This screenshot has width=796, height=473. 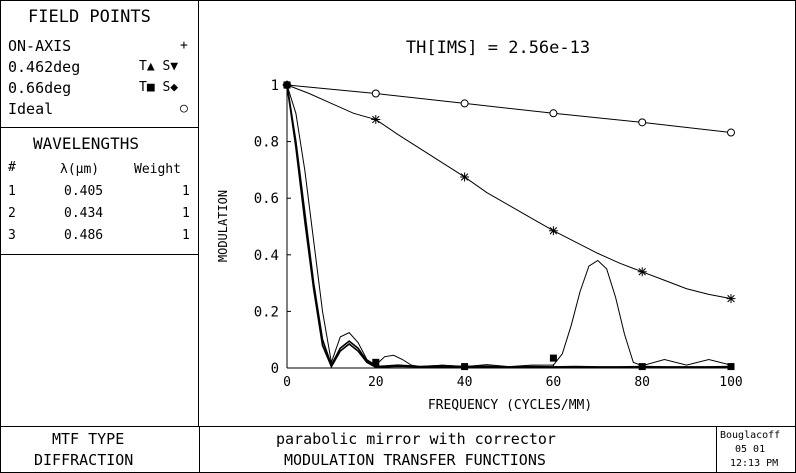 I want to click on description-line-2: MODULATION TRANSFER FUNCTIONS, so click(x=415, y=460).